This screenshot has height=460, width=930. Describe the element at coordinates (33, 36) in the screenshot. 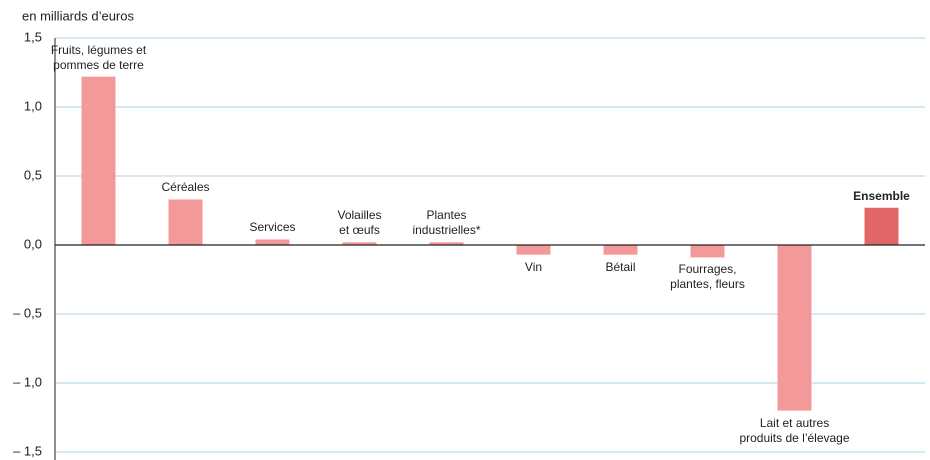

I see `y-tick-label: 1,5` at that location.